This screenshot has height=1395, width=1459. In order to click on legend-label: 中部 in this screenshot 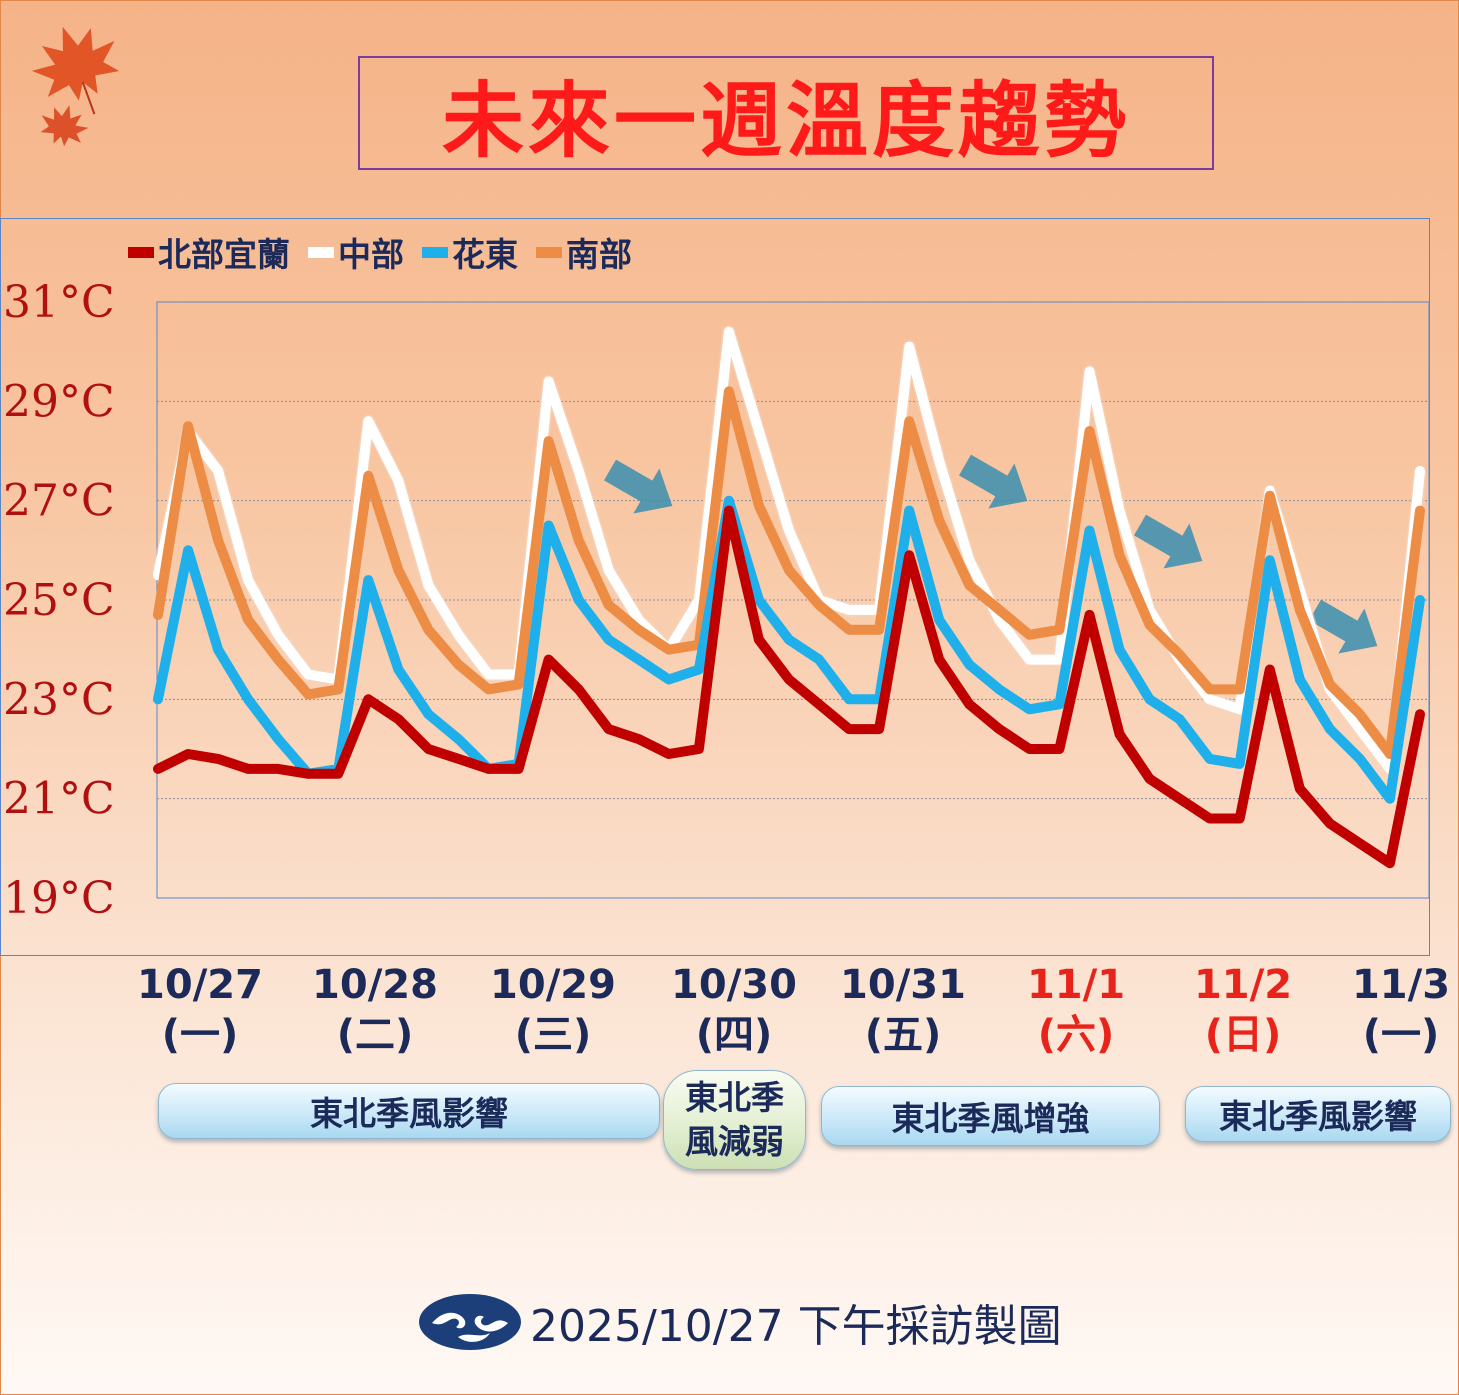, I will do `click(371, 254)`.